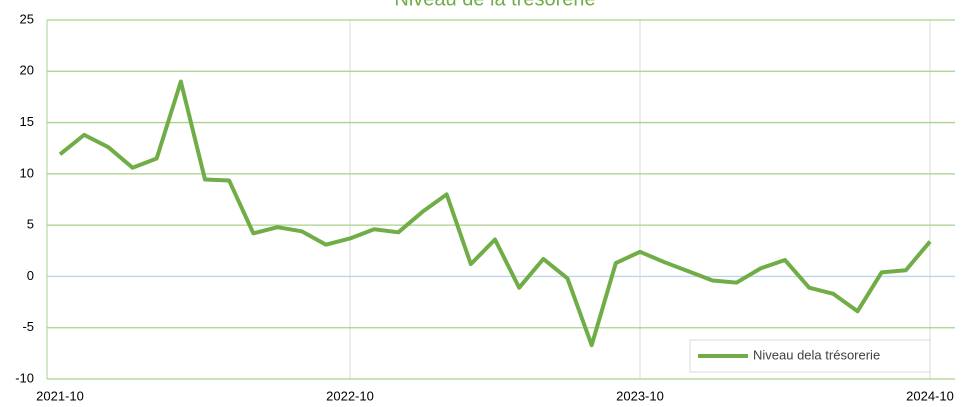 This screenshot has width=973, height=407. Describe the element at coordinates (28, 326) in the screenshot. I see `y-tick-label: -5` at that location.